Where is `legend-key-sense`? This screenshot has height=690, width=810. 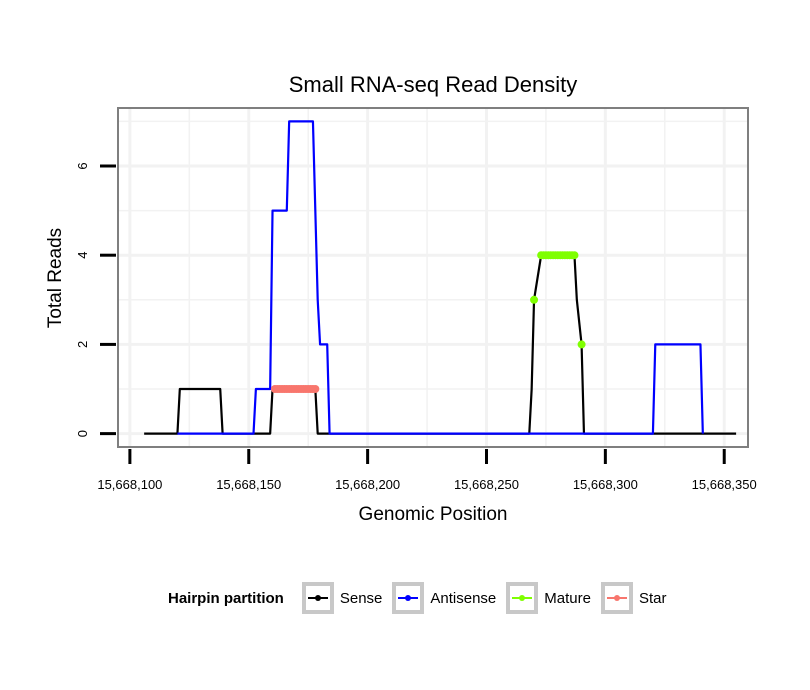
legend-key-sense is located at coordinates (317, 598).